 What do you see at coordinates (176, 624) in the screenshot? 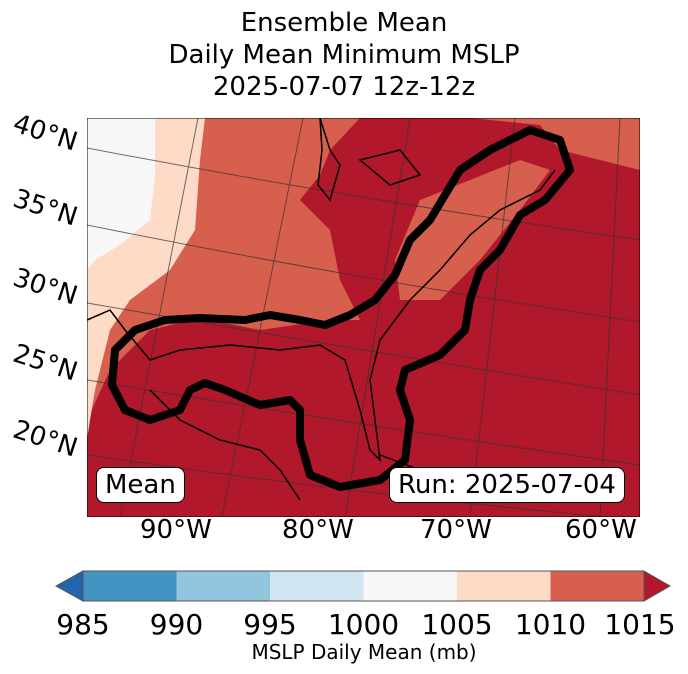
I see `colorbar-tick-990: 990` at bounding box center [176, 624].